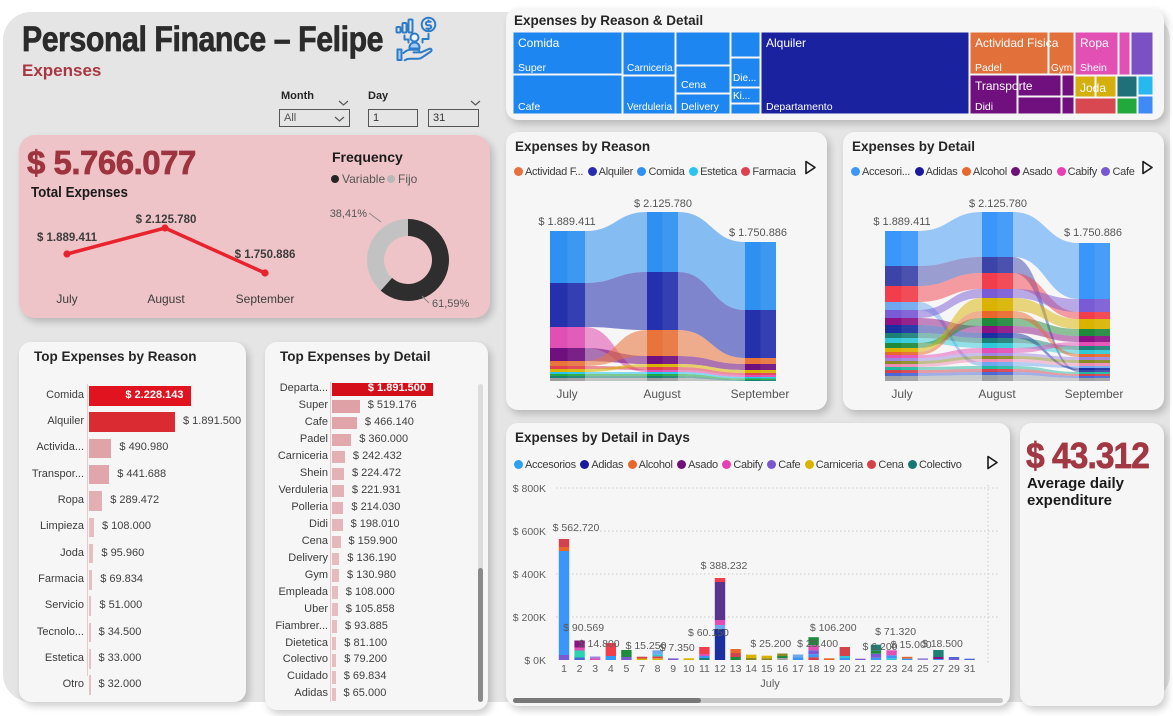 The height and width of the screenshot is (716, 1173). Describe the element at coordinates (984, 107) in the screenshot. I see `svg-text: Didi` at that location.